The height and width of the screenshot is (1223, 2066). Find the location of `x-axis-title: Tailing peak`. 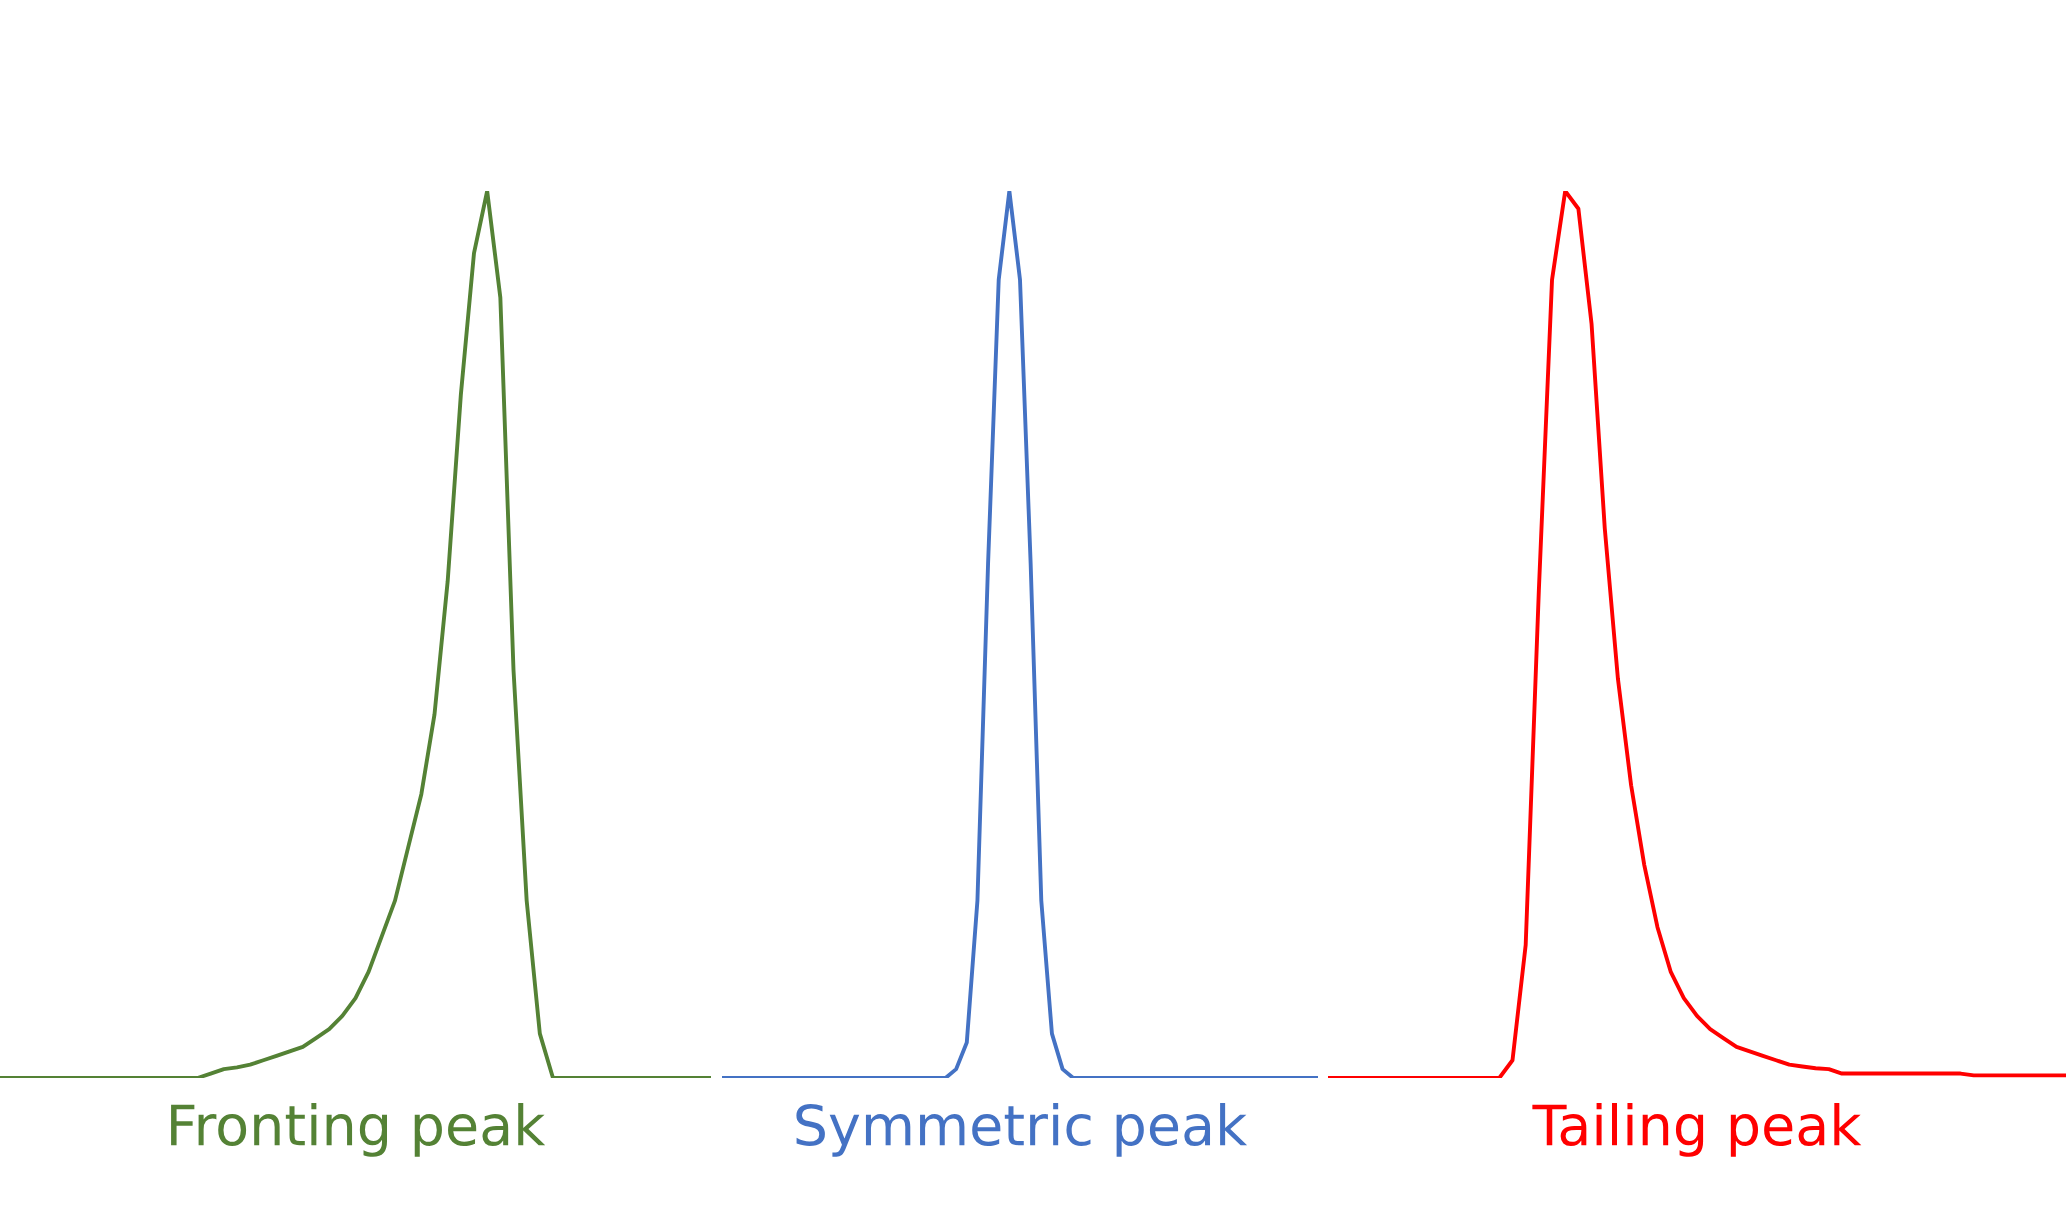

x-axis-title: Tailing peak is located at coordinates (1697, 1130).